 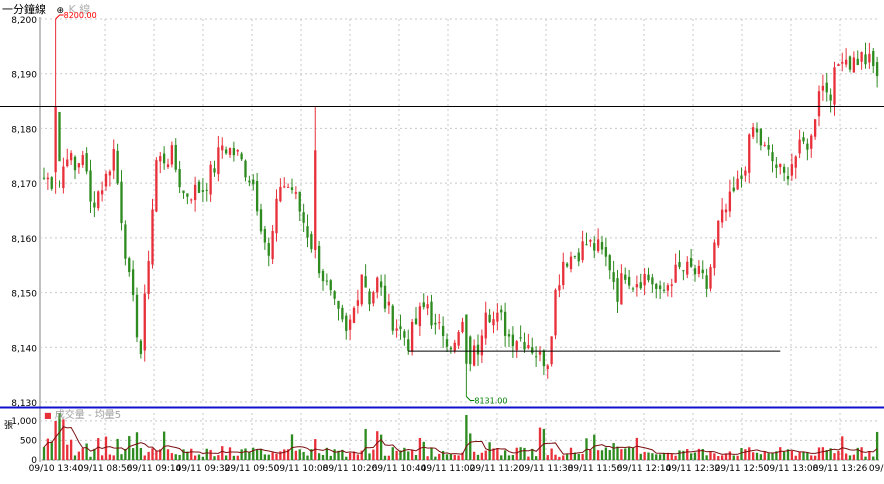 I want to click on kline-legend-icon: ⊕, so click(x=60, y=11).